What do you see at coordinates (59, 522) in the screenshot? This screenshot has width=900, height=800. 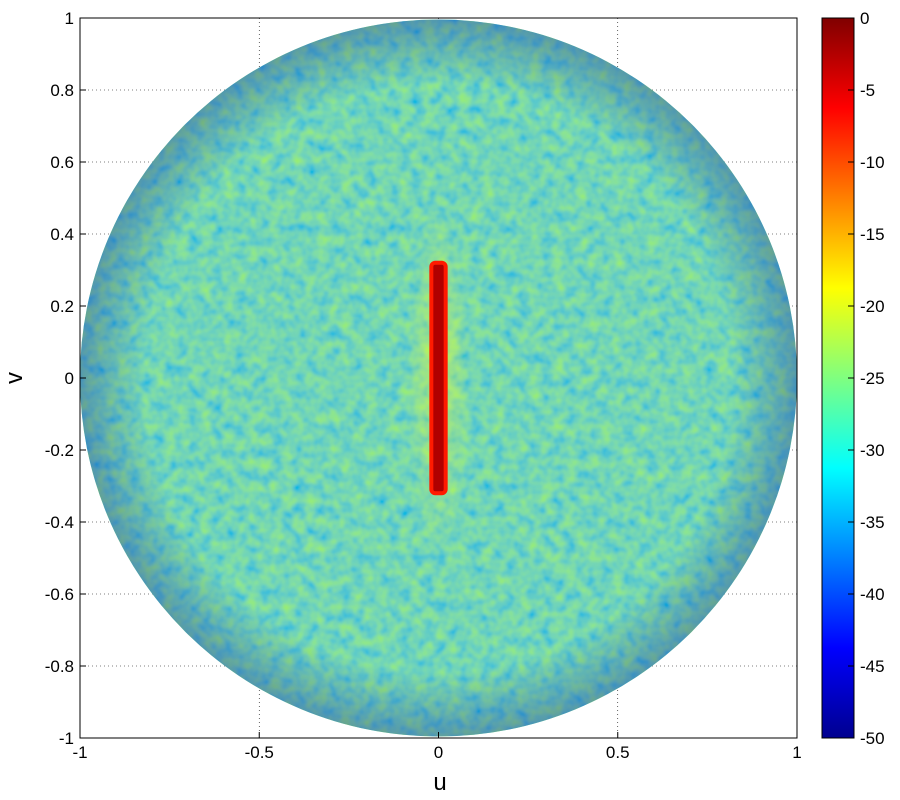 I see `y-tick-label: -0.4` at bounding box center [59, 522].